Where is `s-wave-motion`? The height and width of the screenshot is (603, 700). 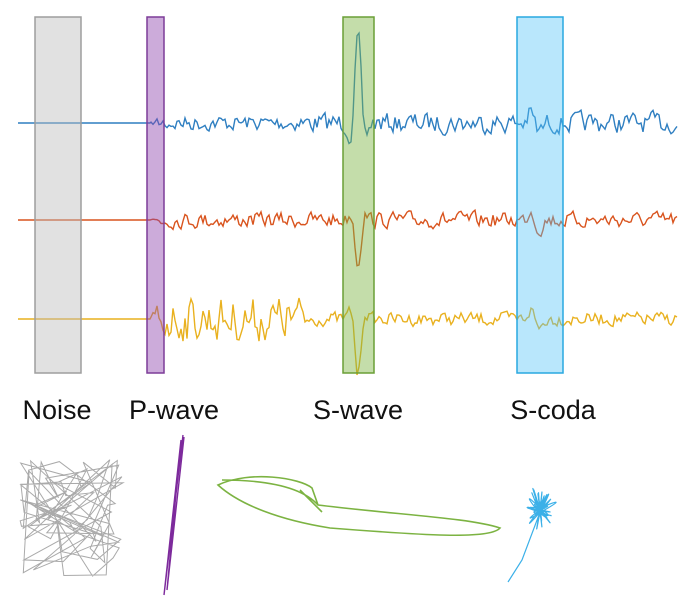
s-wave-motion is located at coordinates (359, 506).